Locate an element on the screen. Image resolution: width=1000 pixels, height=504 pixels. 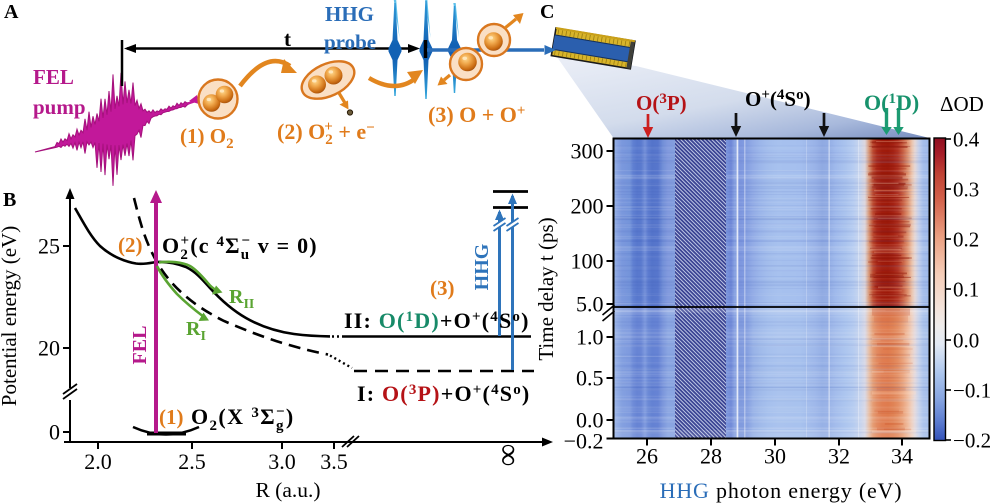
svg-text: 26 is located at coordinates (647, 456).